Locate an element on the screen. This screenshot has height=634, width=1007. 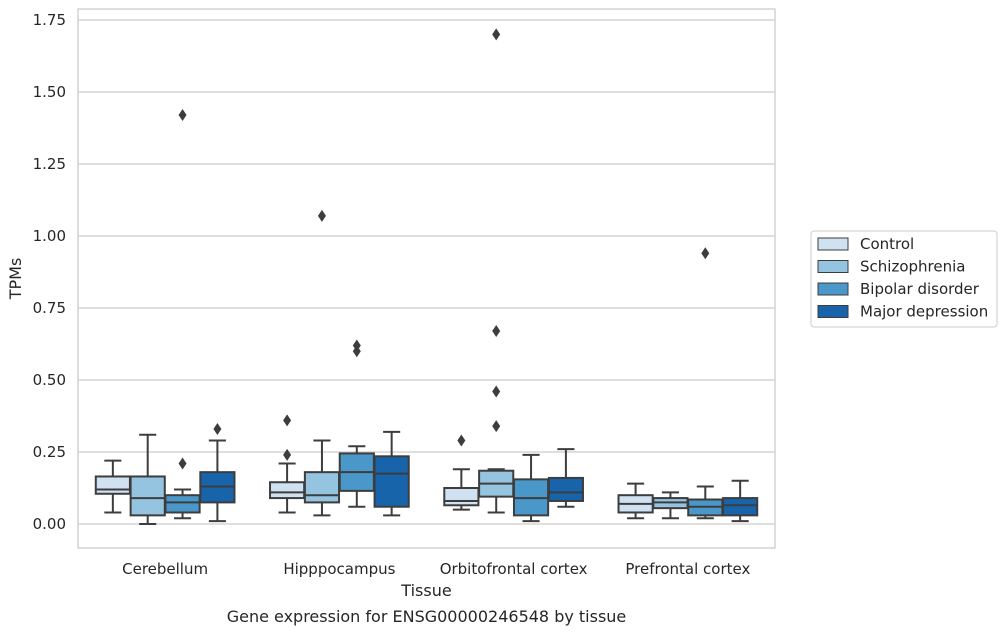
legend-item: Control is located at coordinates (865, 244).